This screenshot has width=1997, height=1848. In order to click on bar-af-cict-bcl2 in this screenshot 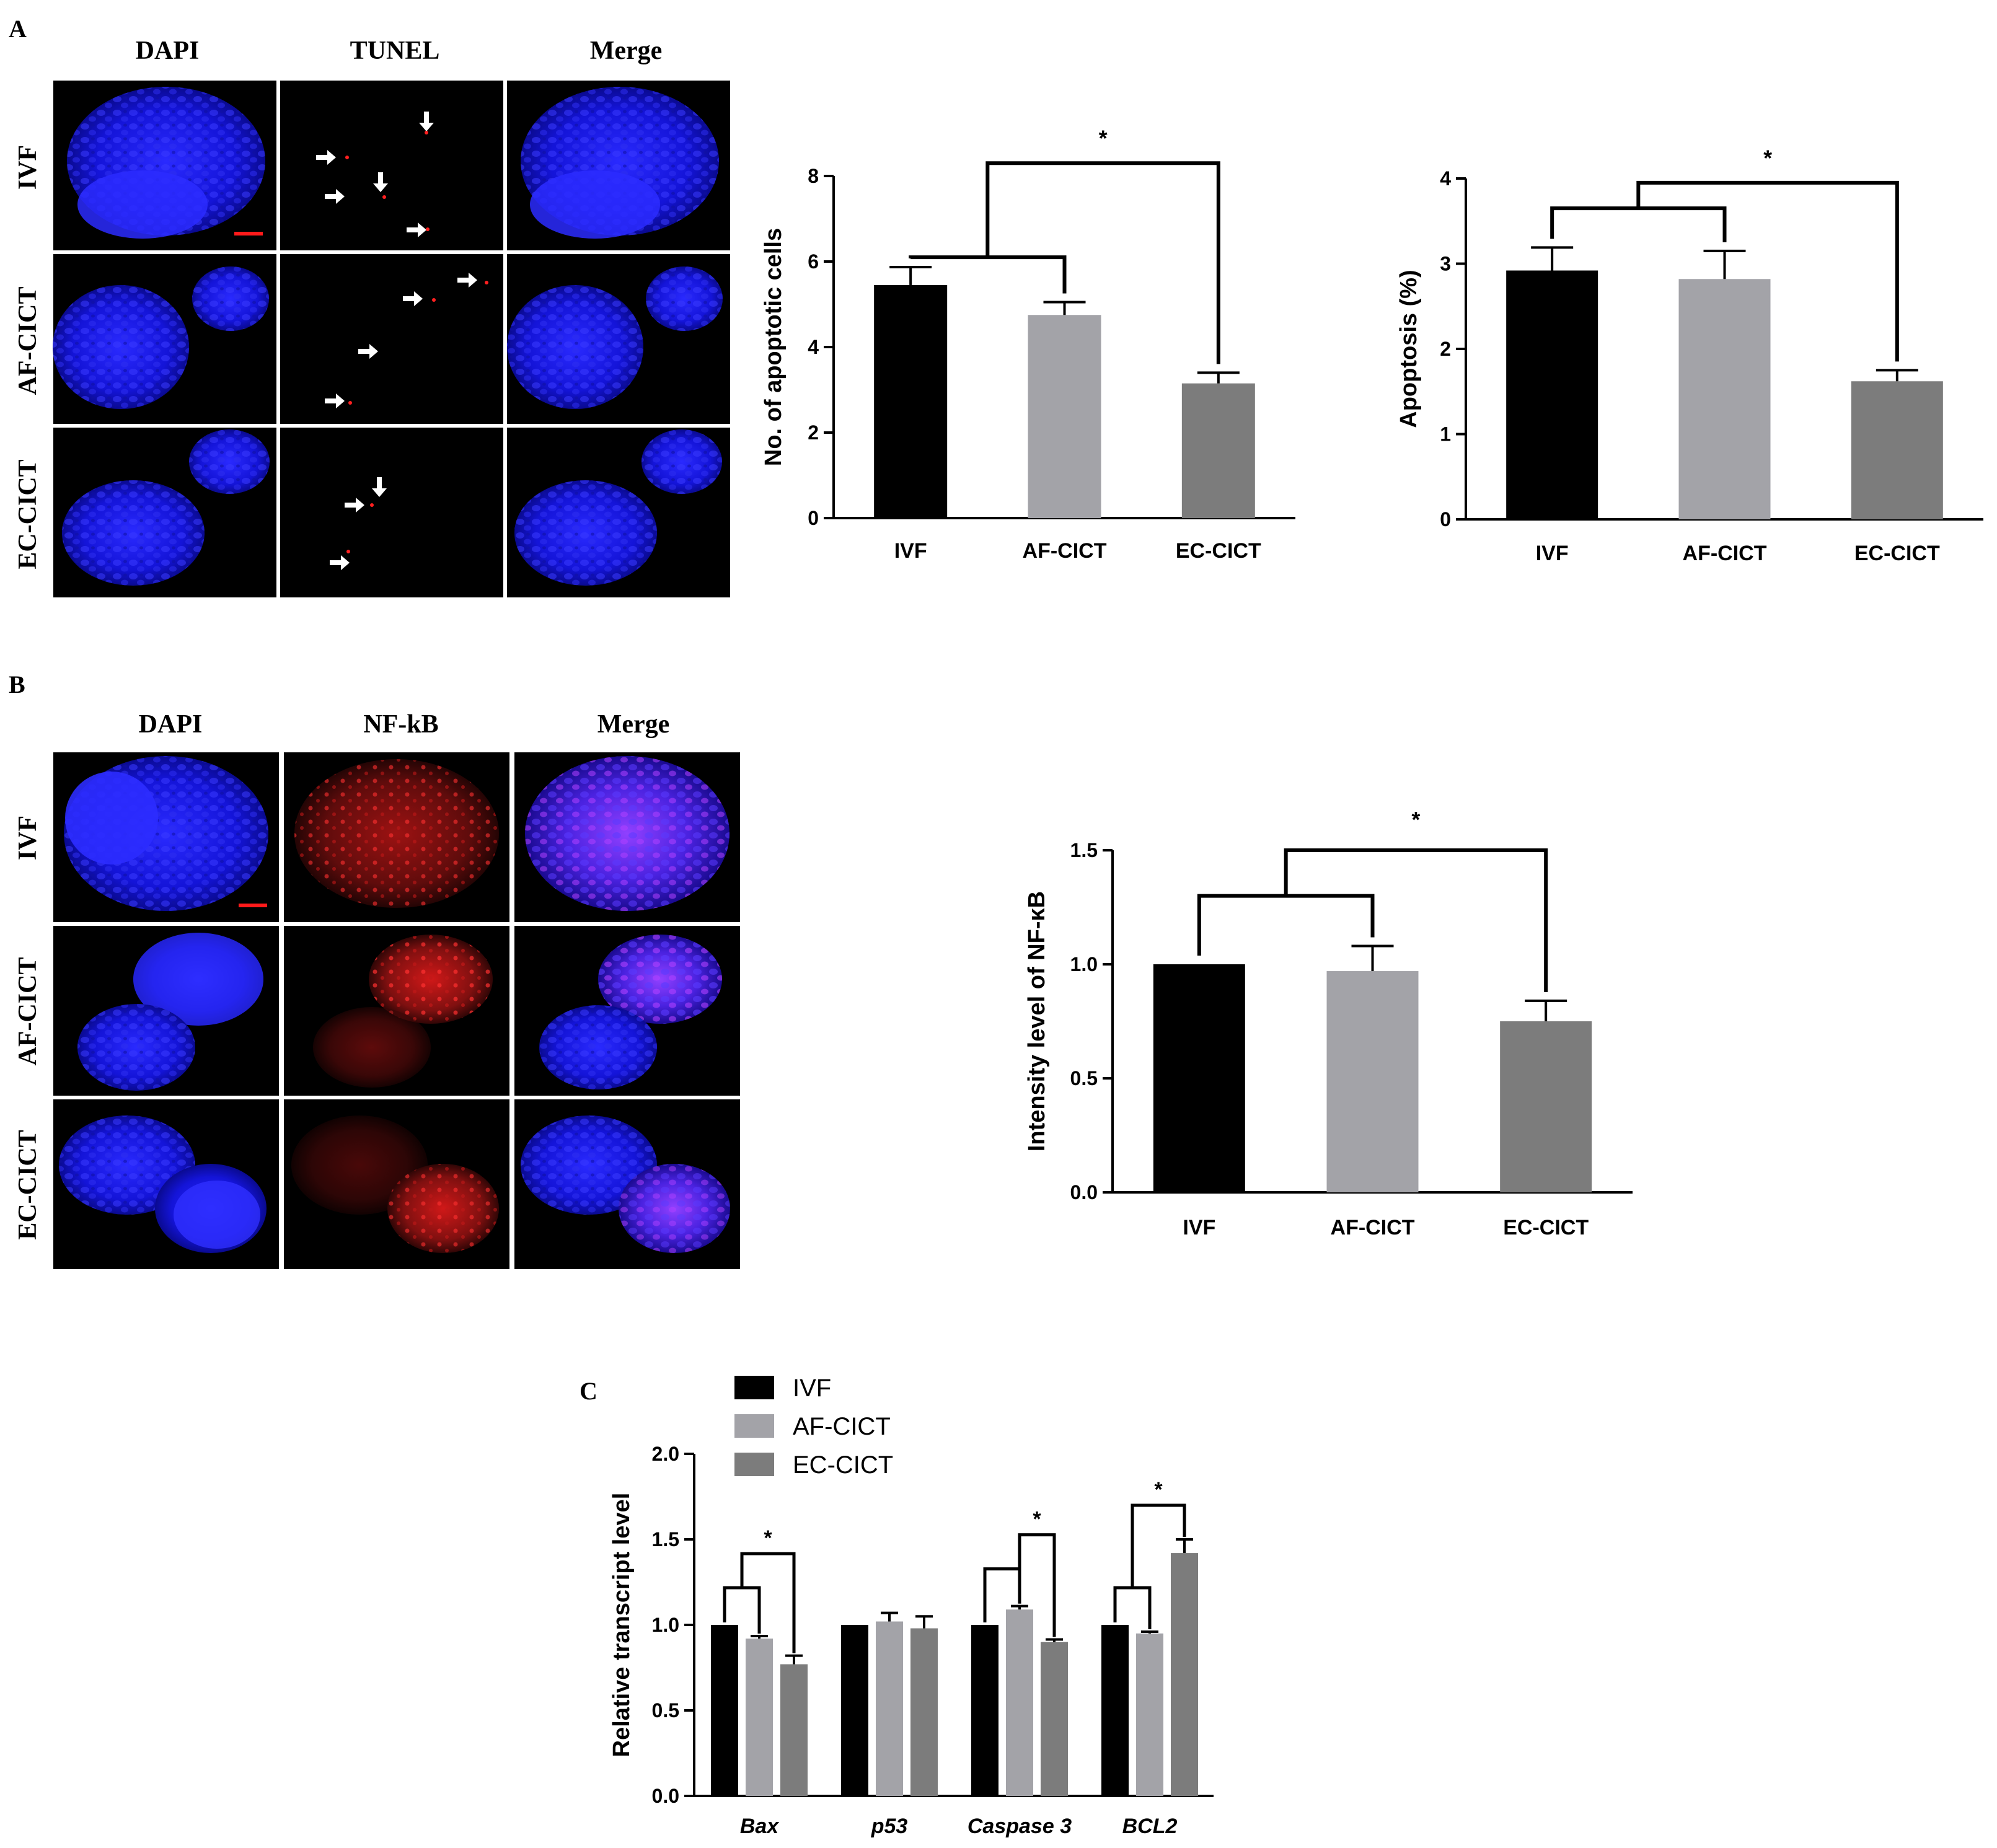, I will do `click(1149, 1714)`.